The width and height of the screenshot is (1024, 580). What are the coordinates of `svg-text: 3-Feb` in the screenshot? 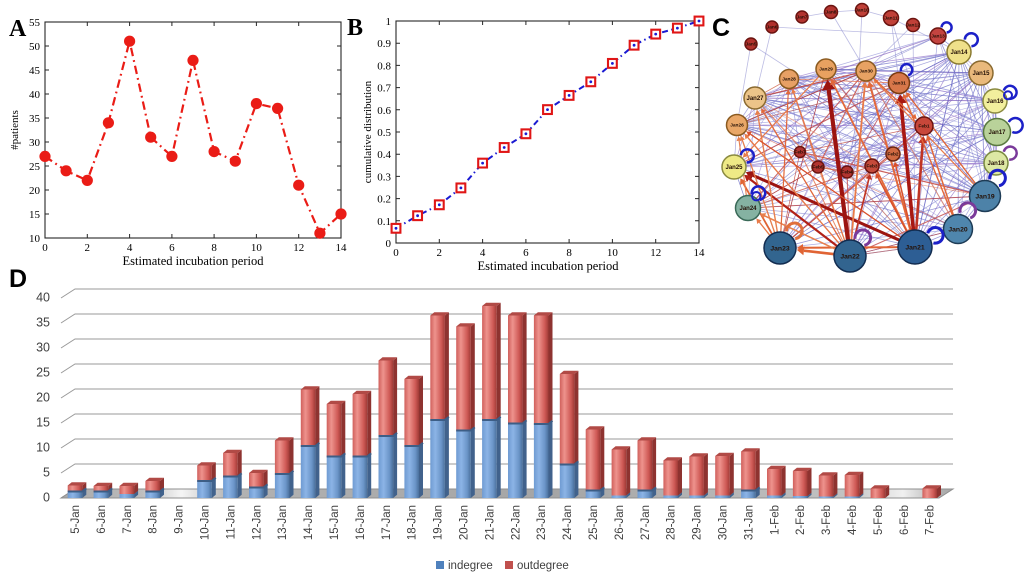 It's located at (827, 520).